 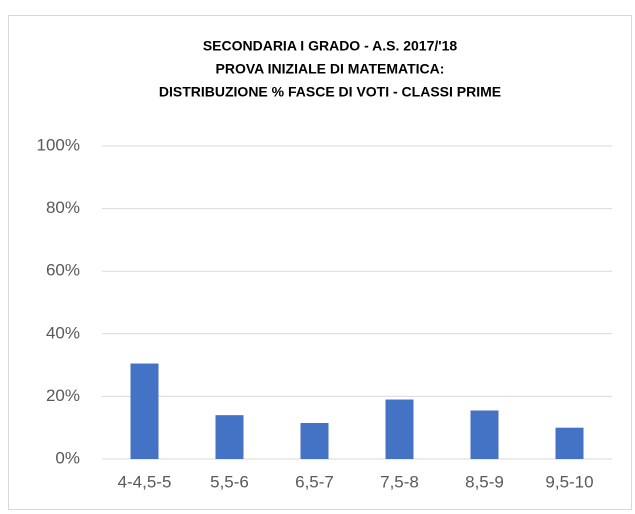 I want to click on y-tick-label: 80%, so click(x=63, y=207).